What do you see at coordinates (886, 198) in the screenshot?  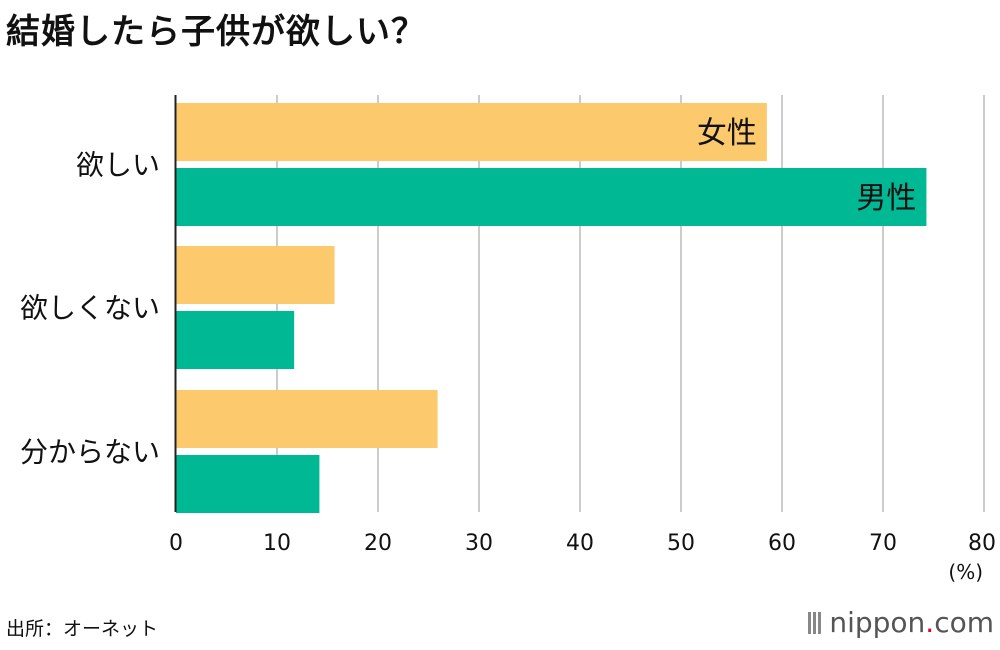 I see `series-label: 男性` at bounding box center [886, 198].